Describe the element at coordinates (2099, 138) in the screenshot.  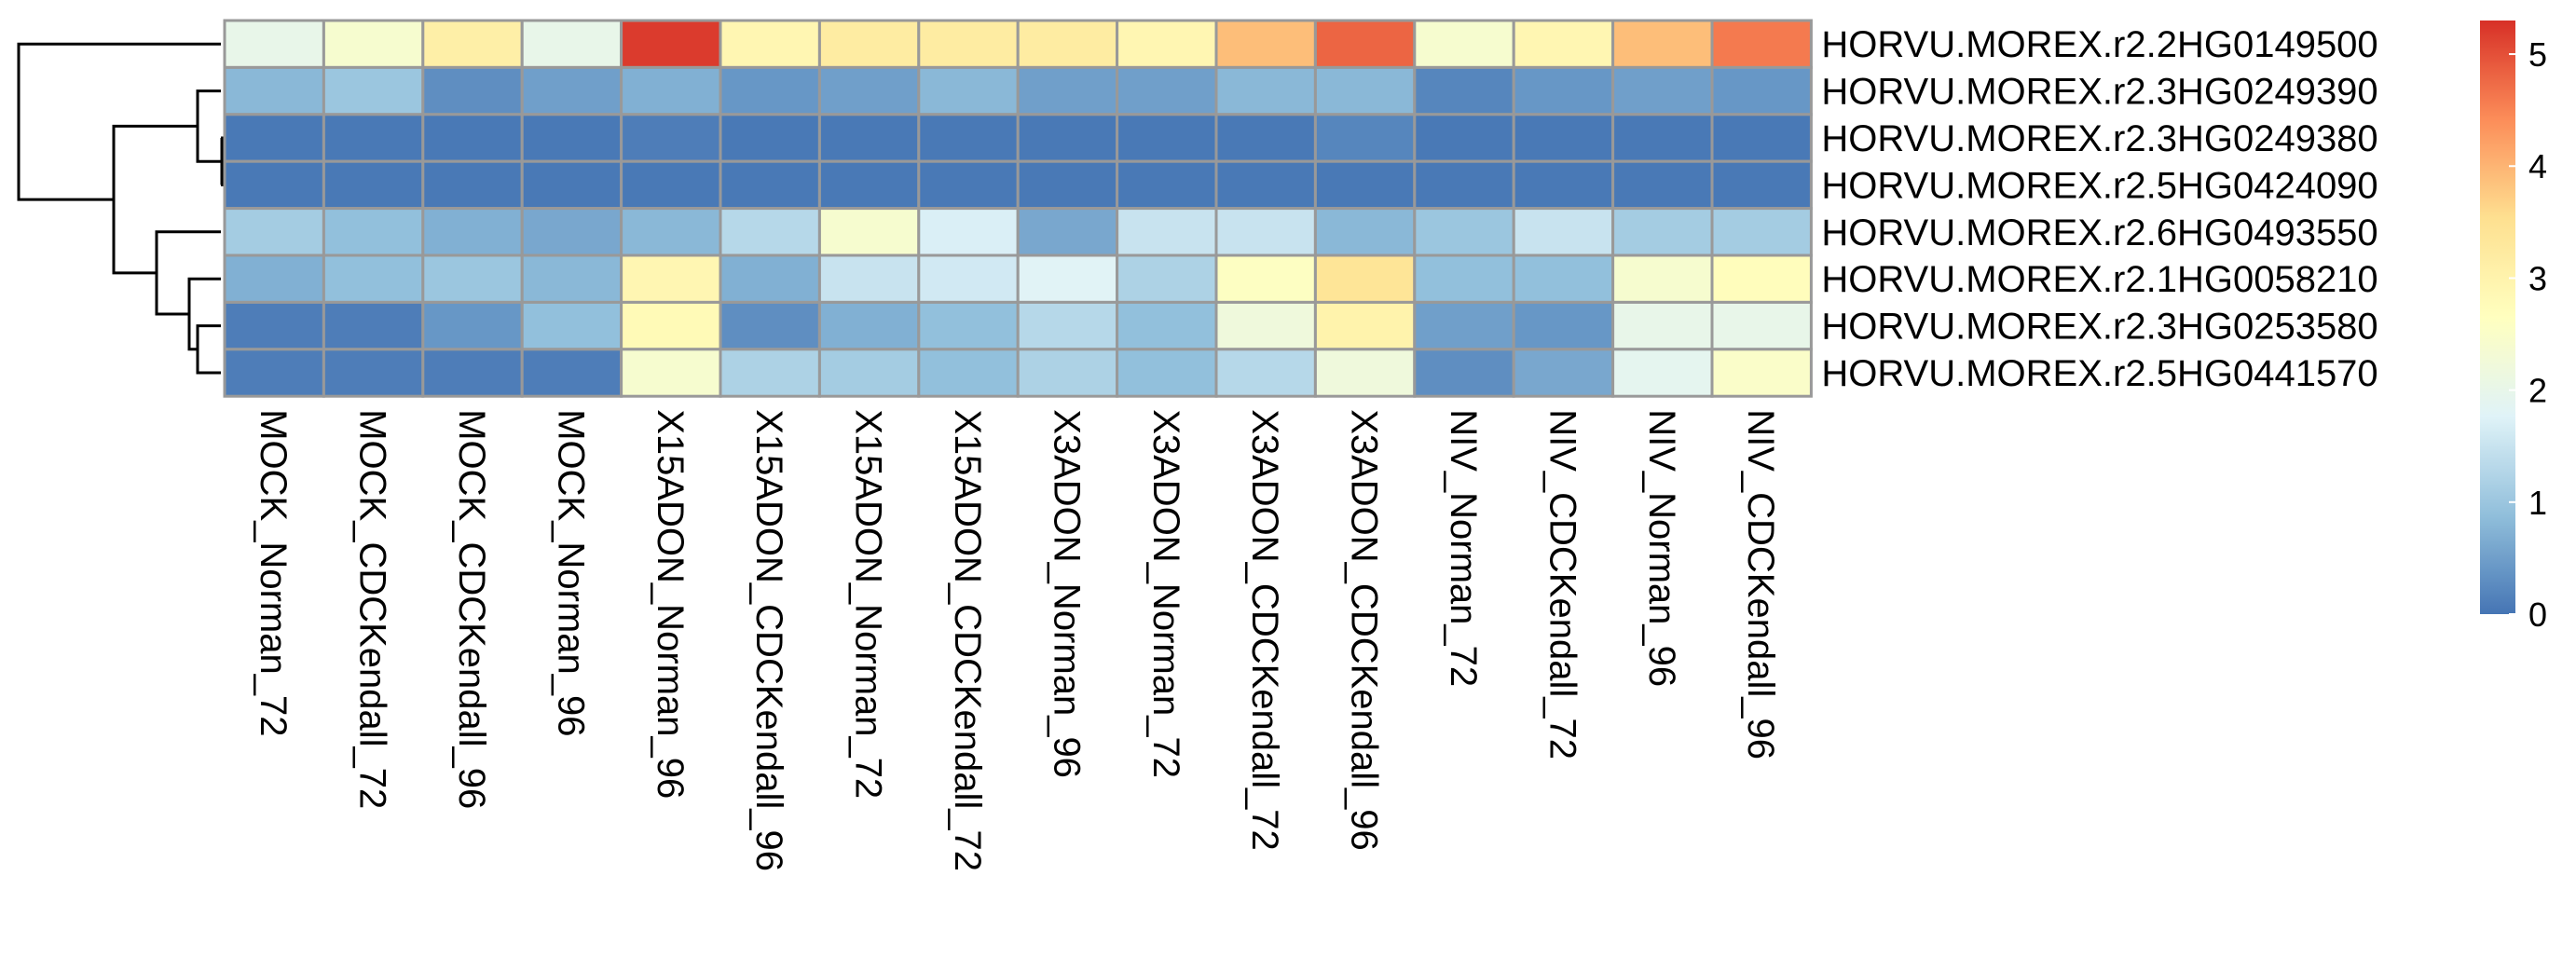
I see `row-label: HORVU.MOREX.r2.3HG0249380` at that location.